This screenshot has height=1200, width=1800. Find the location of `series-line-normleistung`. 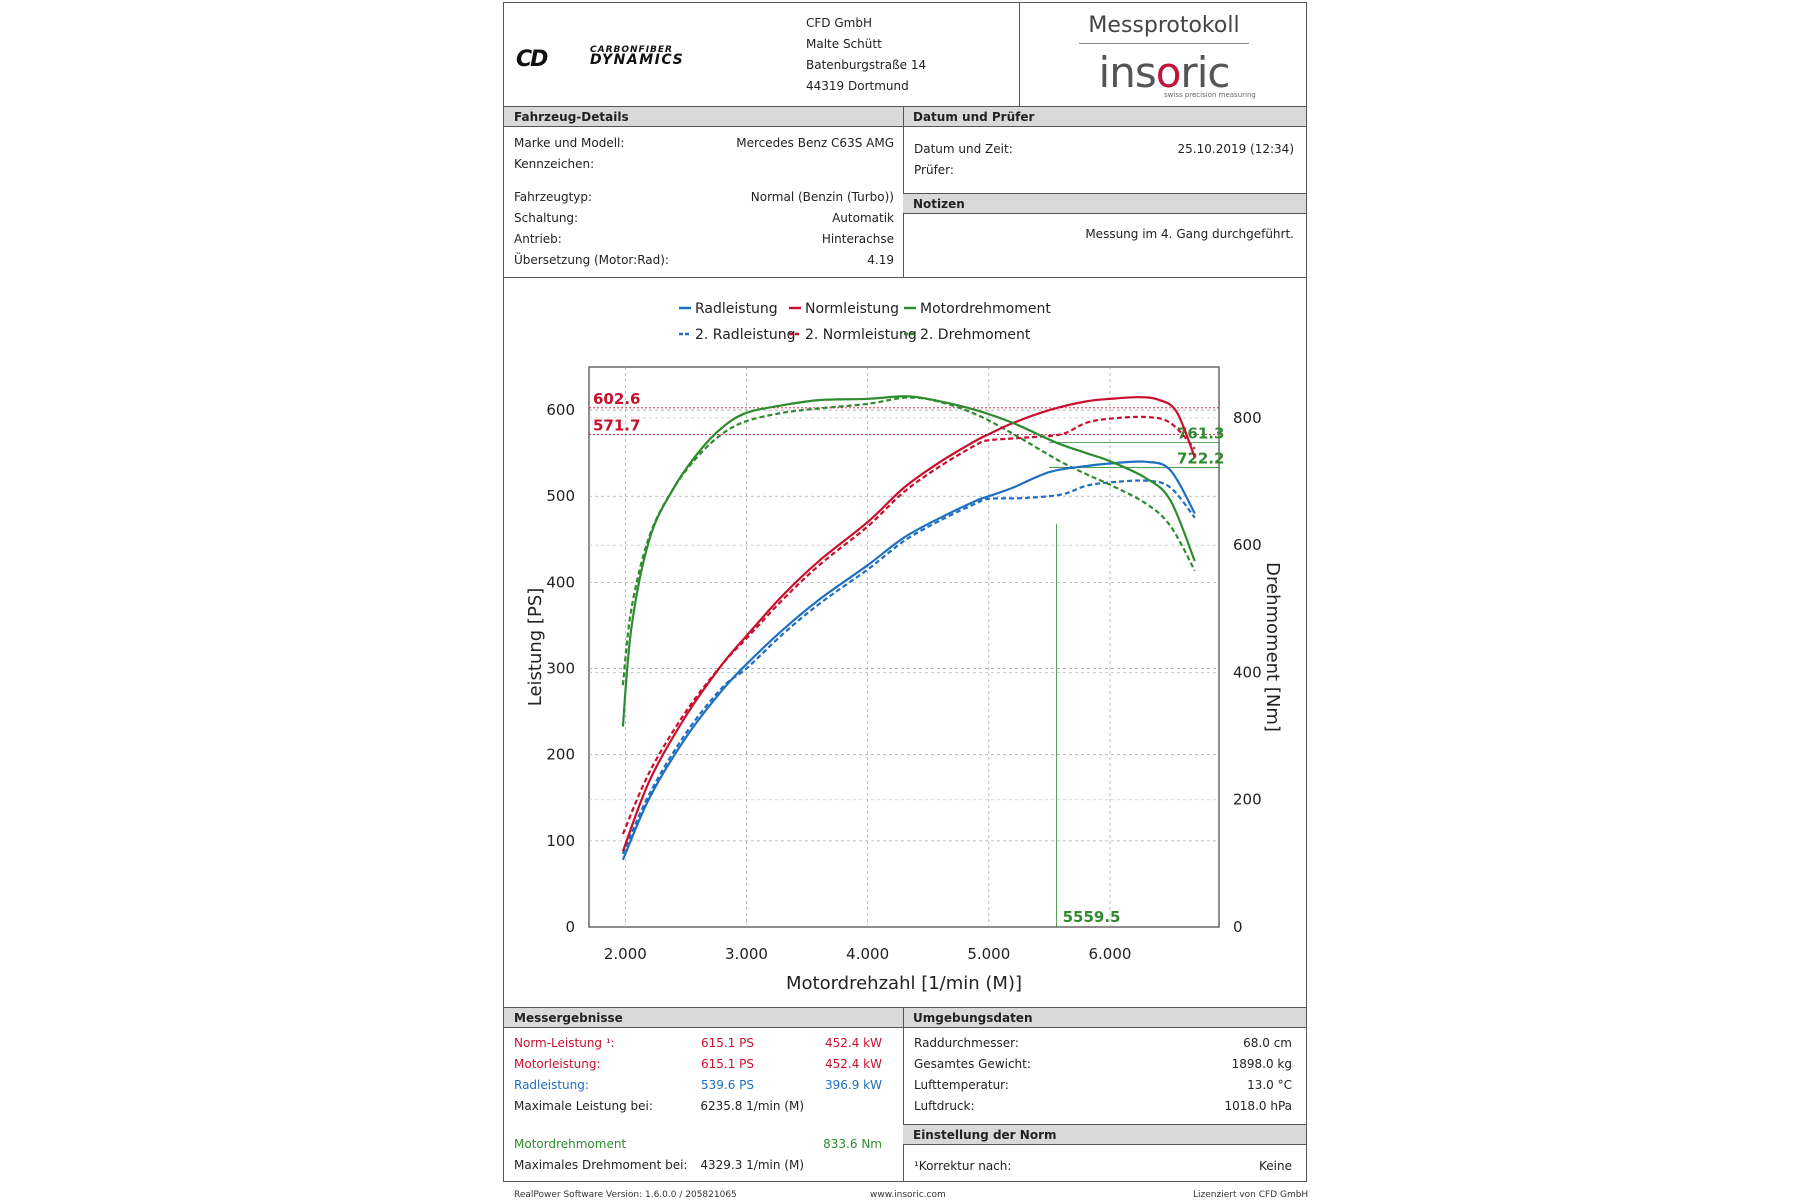

series-line-normleistung is located at coordinates (908, 624).